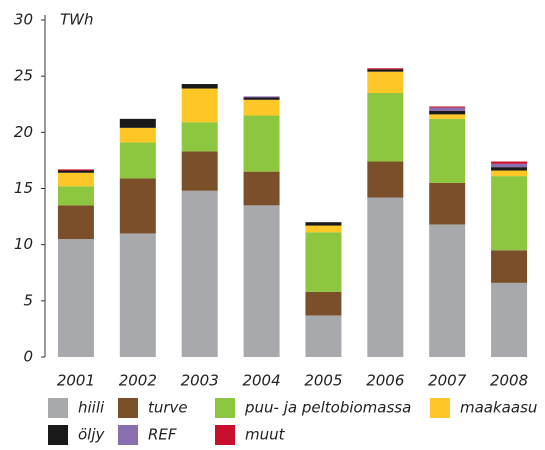 This screenshot has width=545, height=450. Describe the element at coordinates (327, 408) in the screenshot. I see `legend-label: puu- ja peltobiomassa` at that location.